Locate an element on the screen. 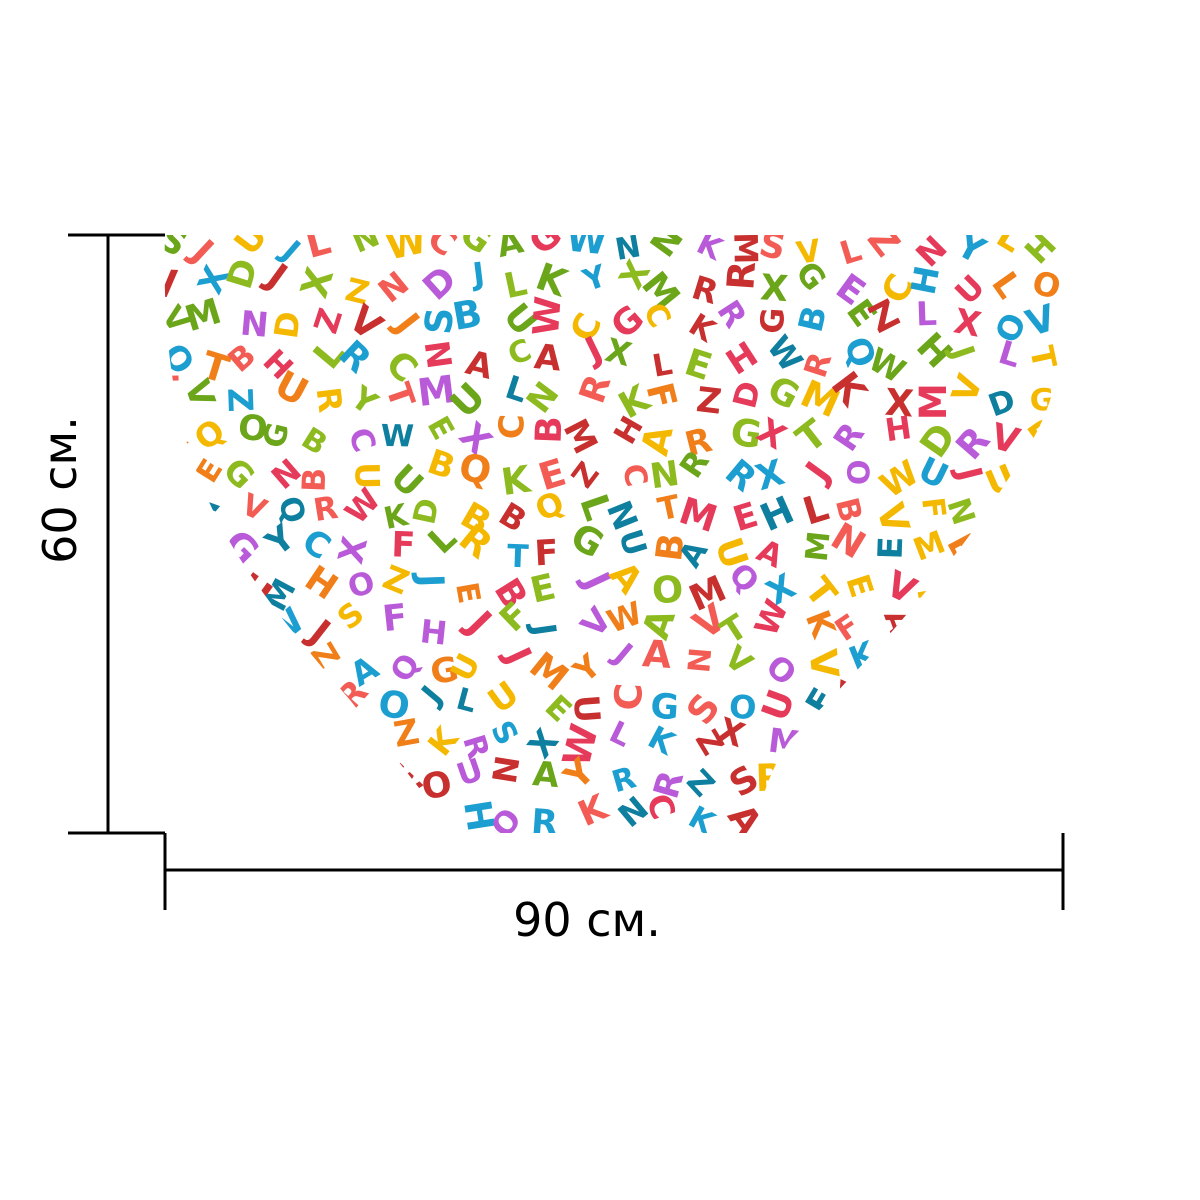 This screenshot has width=1200, height=1200. pattern-letter: T is located at coordinates (166, 389).